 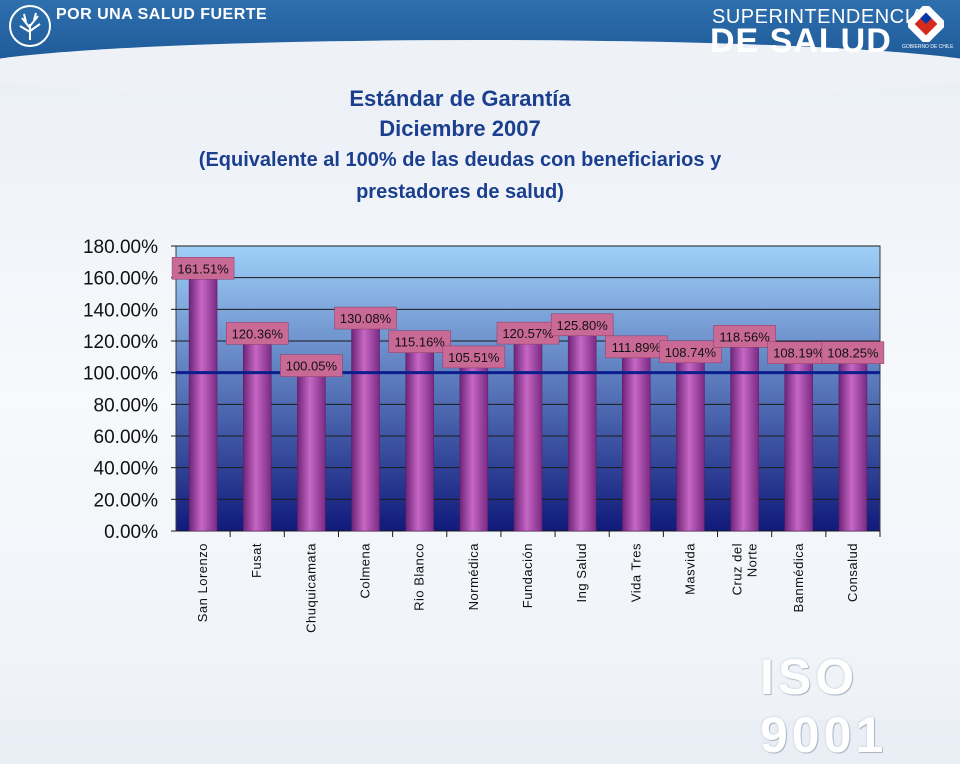 I want to click on y-tick-label: 60.00%, so click(x=126, y=437).